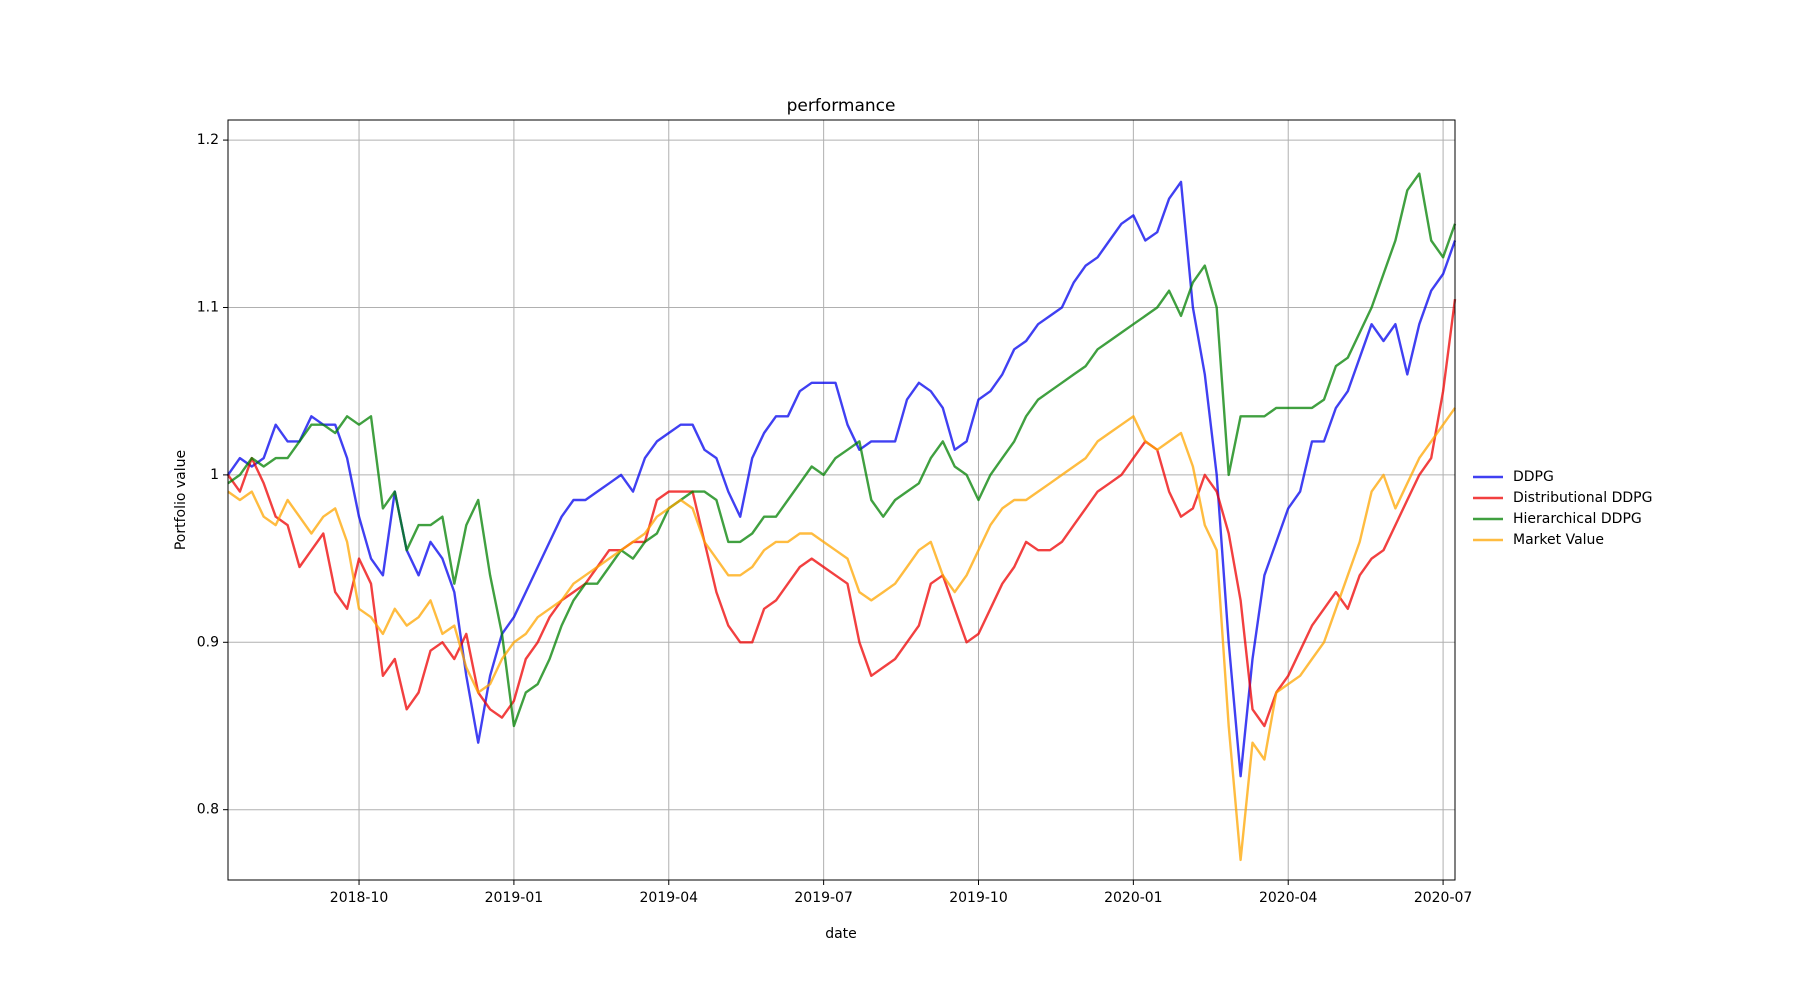 The height and width of the screenshot is (1000, 1800). I want to click on legend-label: Market Value, so click(1558, 540).